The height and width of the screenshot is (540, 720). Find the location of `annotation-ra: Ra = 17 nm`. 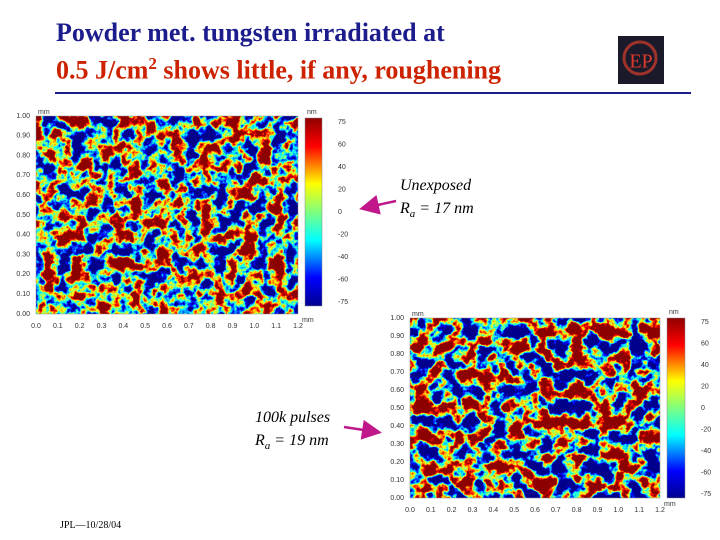

annotation-ra: Ra = 17 nm is located at coordinates (437, 211).